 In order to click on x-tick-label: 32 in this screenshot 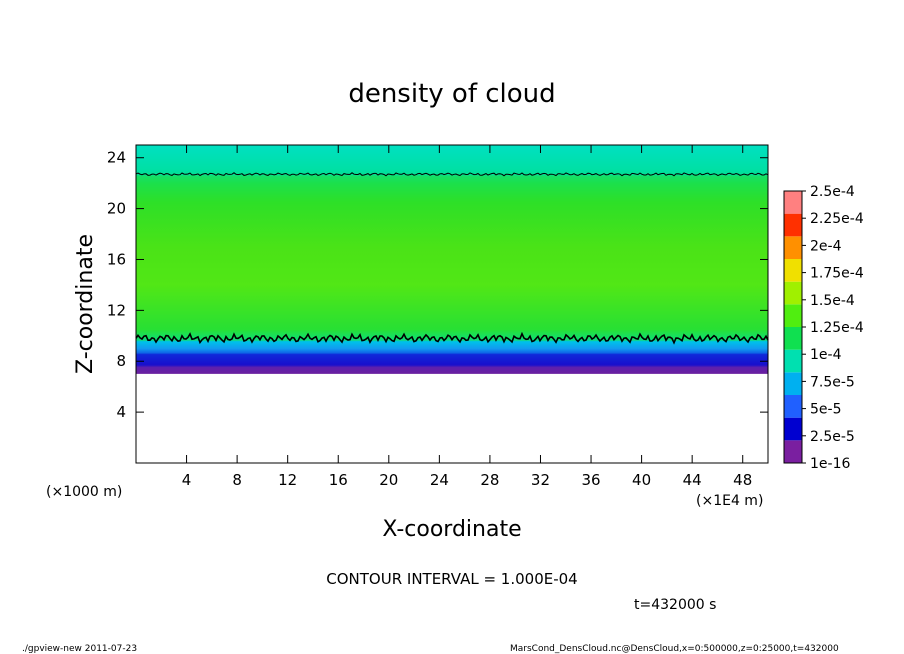, I will do `click(540, 480)`.